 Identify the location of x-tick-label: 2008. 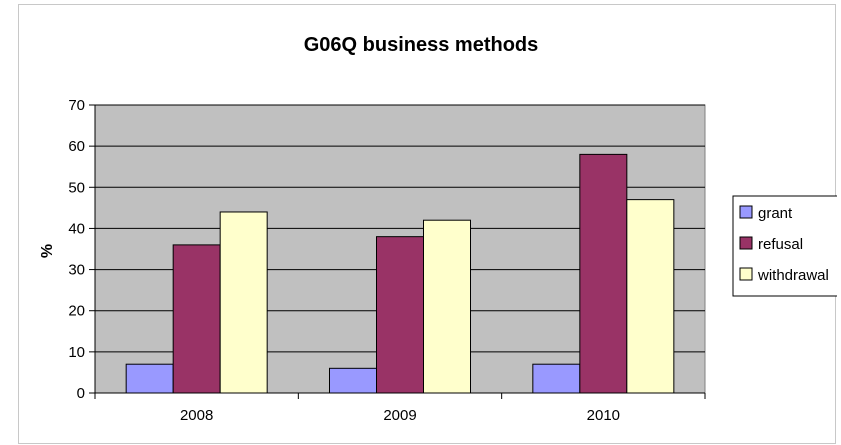
(196, 415).